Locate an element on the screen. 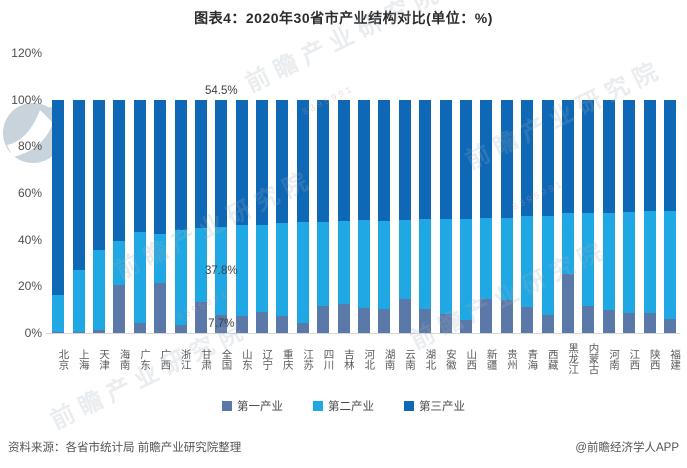 The width and height of the screenshot is (687, 468). bar-column-安徽 is located at coordinates (445, 193).